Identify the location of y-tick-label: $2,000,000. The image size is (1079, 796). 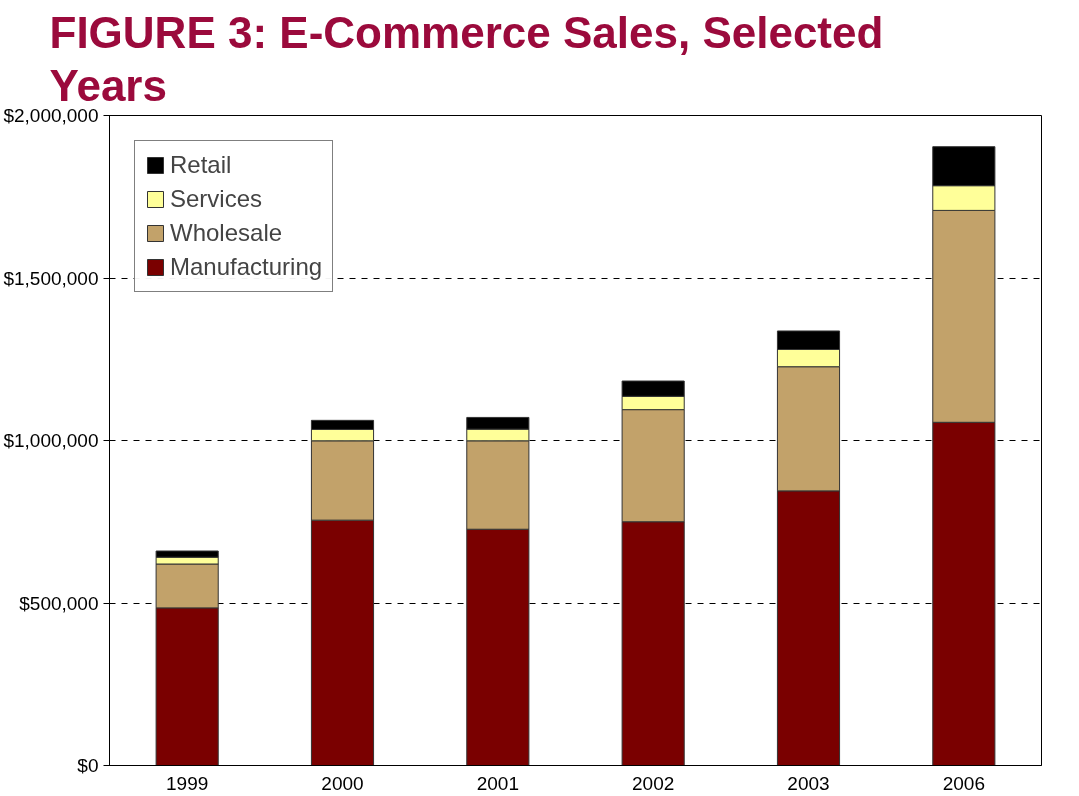
(51, 115).